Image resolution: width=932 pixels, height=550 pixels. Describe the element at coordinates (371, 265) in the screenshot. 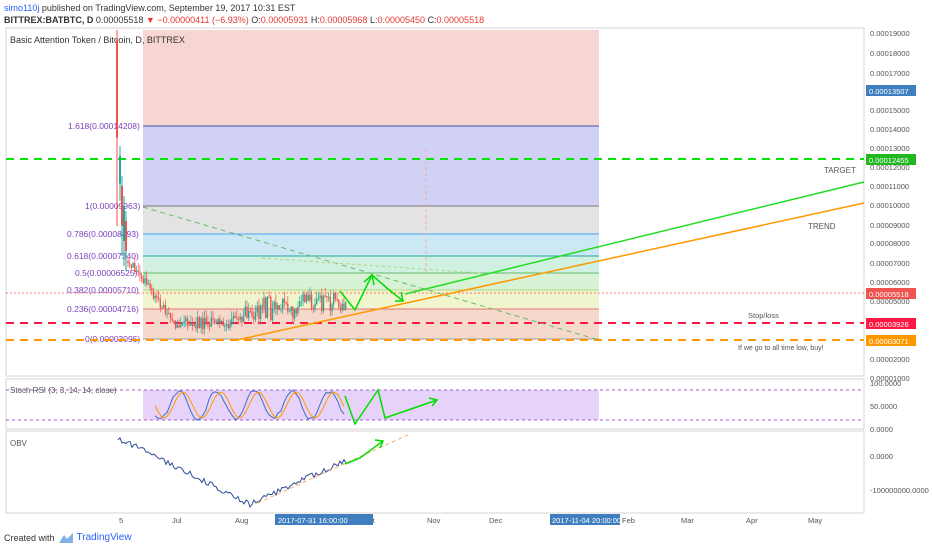

I see `short-resistance-line` at that location.